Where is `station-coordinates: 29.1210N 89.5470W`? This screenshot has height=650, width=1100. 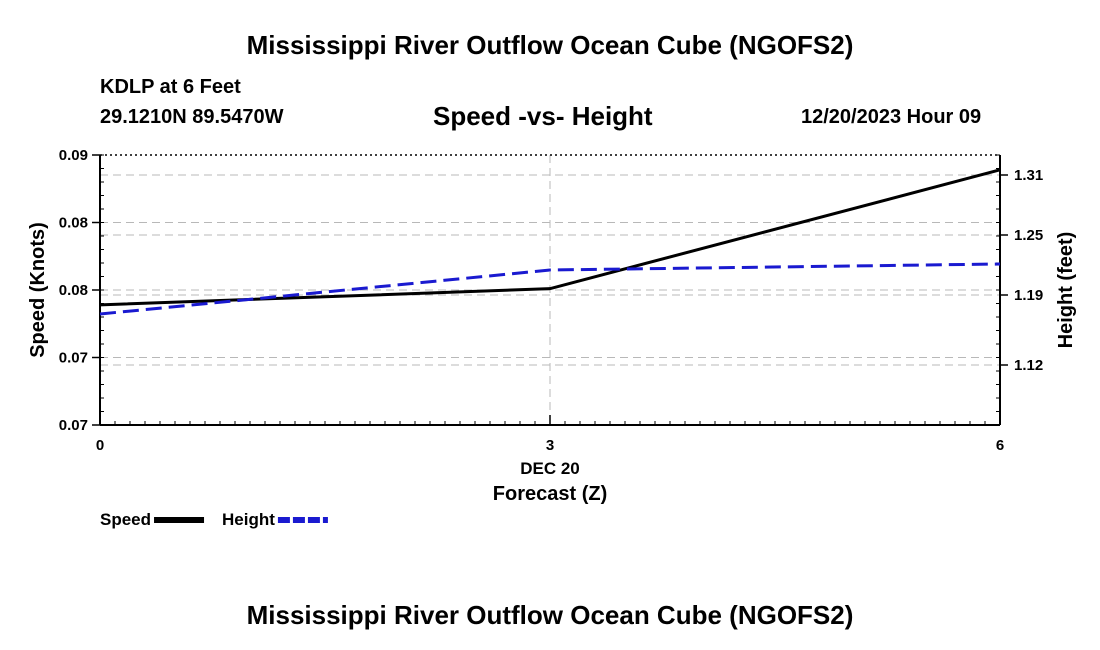 station-coordinates: 29.1210N 89.5470W is located at coordinates (192, 117).